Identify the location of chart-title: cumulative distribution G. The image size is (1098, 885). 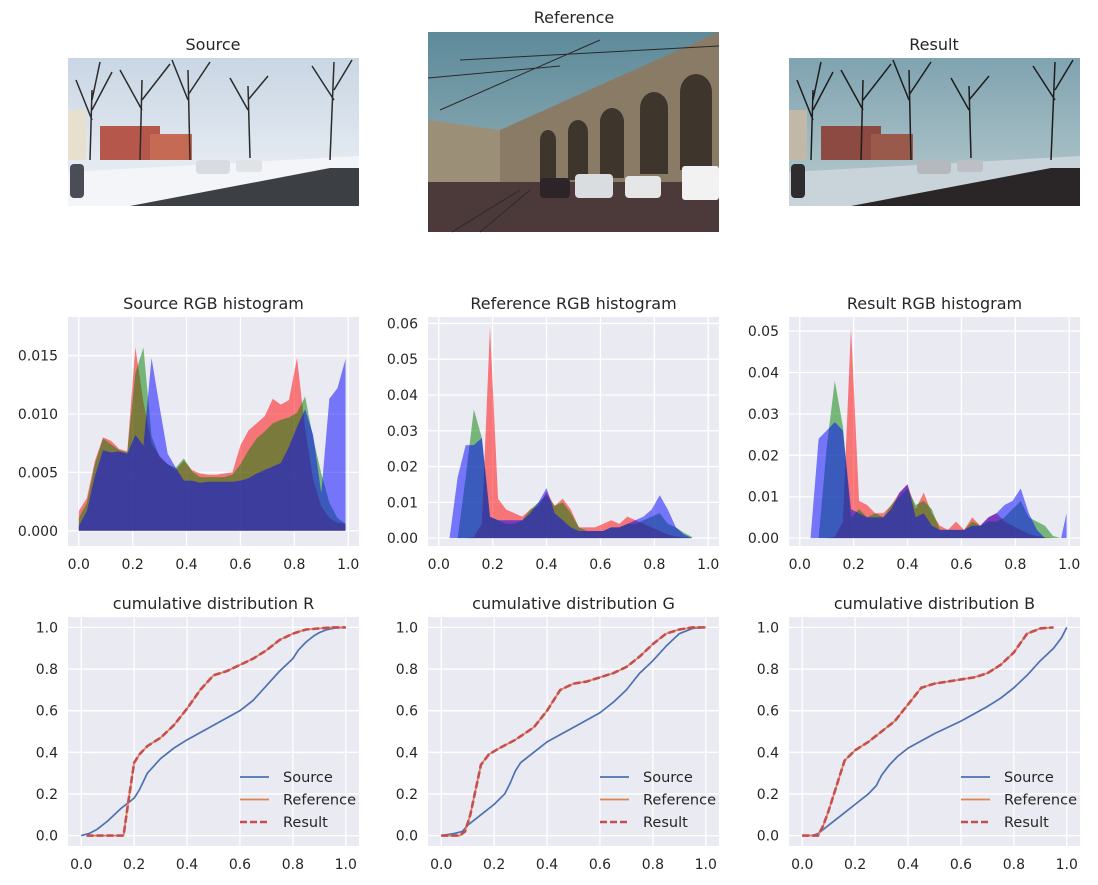
(573, 603).